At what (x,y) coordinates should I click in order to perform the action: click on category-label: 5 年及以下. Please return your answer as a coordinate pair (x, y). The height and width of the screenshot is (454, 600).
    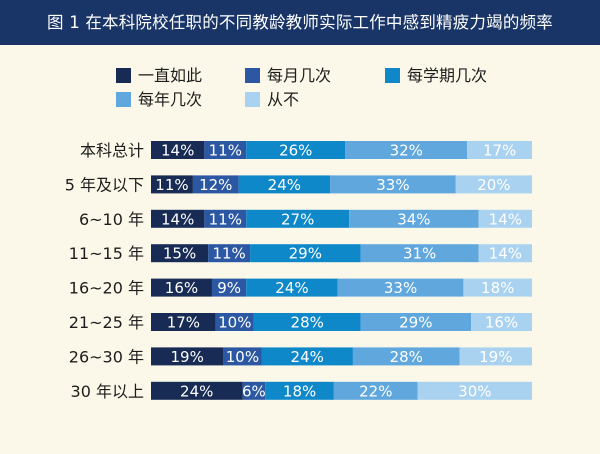
    Looking at the image, I should click on (104, 184).